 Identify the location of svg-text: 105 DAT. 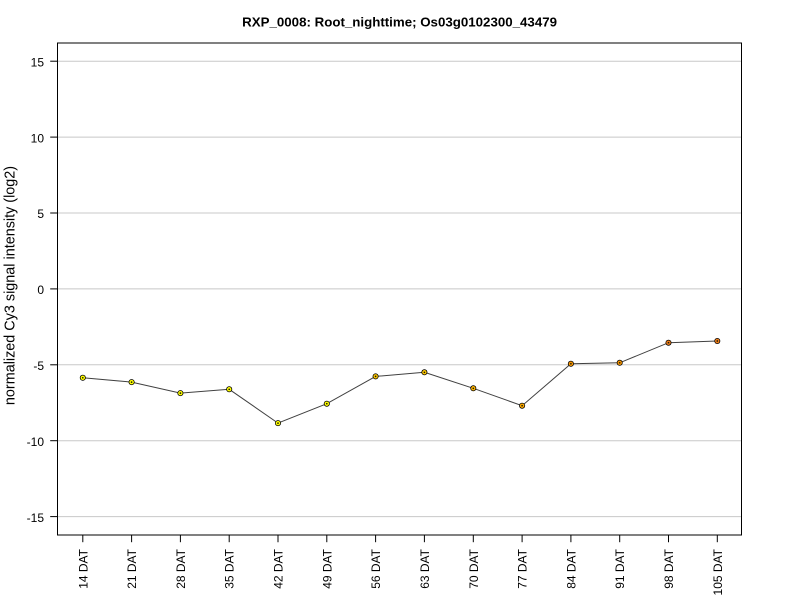
(718, 571).